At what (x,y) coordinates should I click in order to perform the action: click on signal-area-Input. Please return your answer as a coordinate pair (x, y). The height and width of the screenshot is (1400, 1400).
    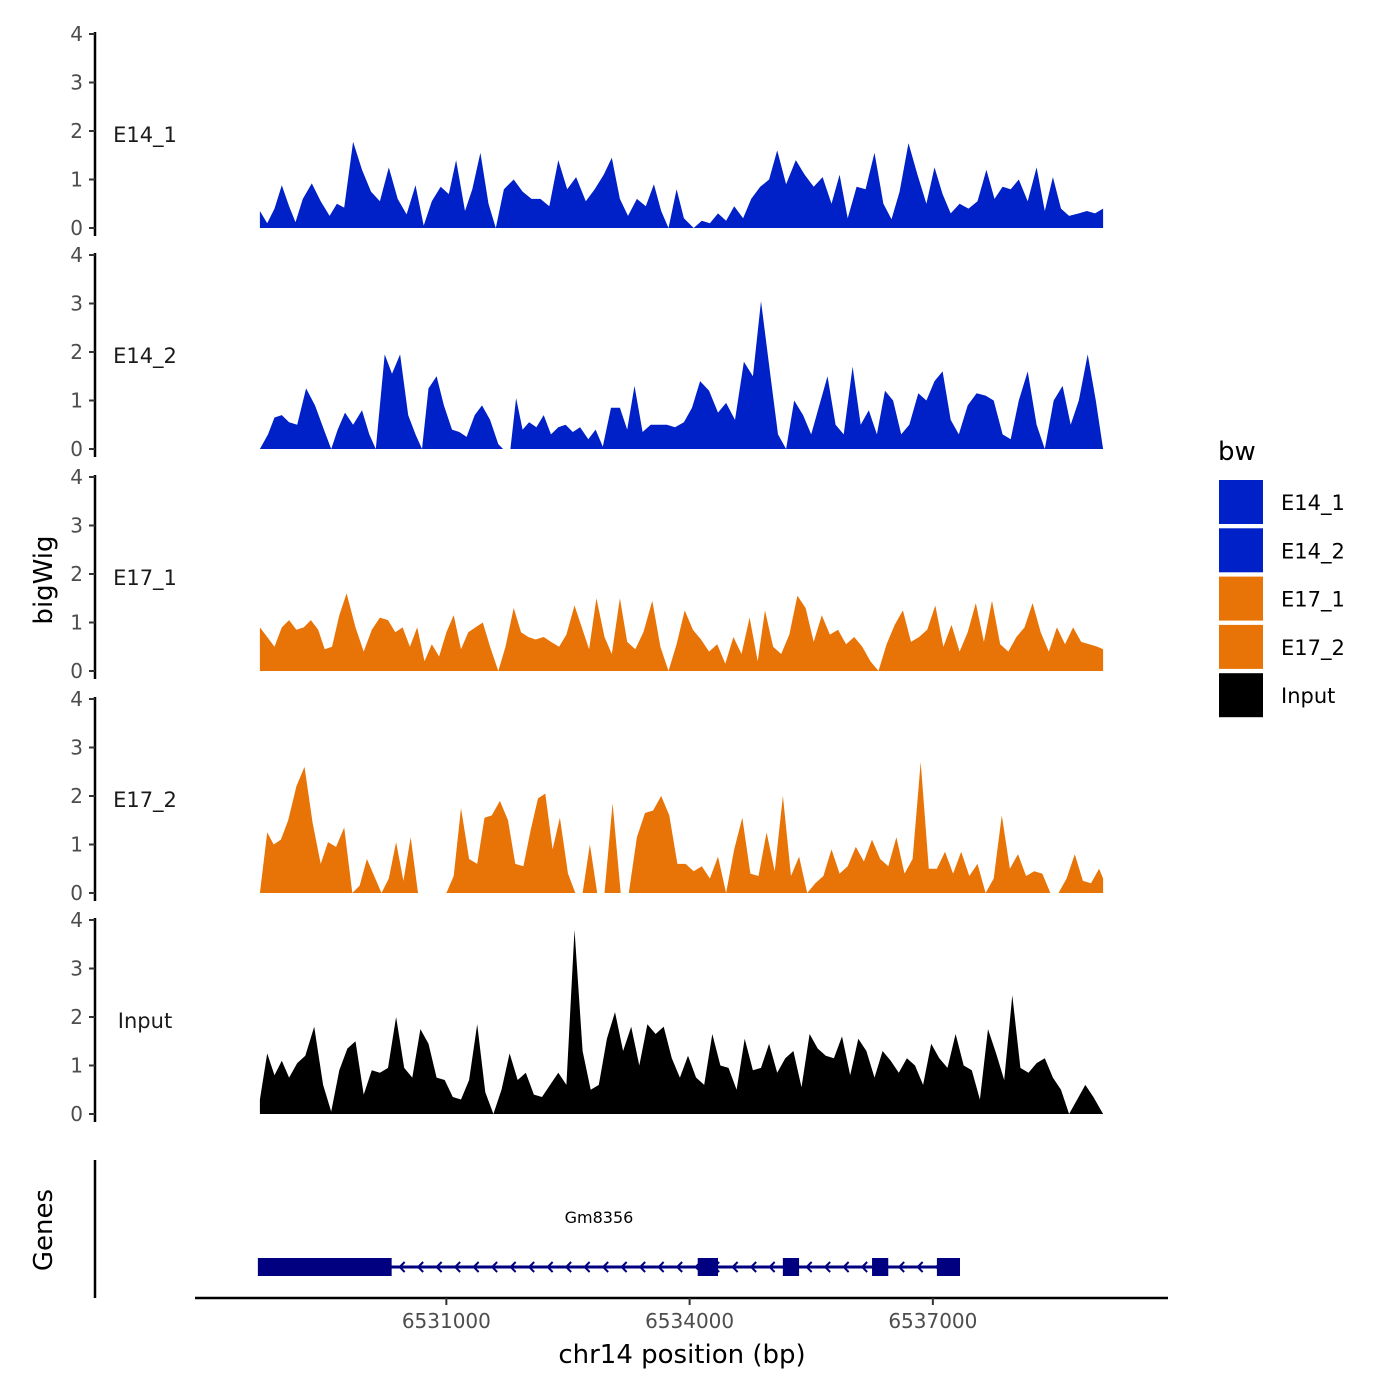
    Looking at the image, I should click on (681, 1021).